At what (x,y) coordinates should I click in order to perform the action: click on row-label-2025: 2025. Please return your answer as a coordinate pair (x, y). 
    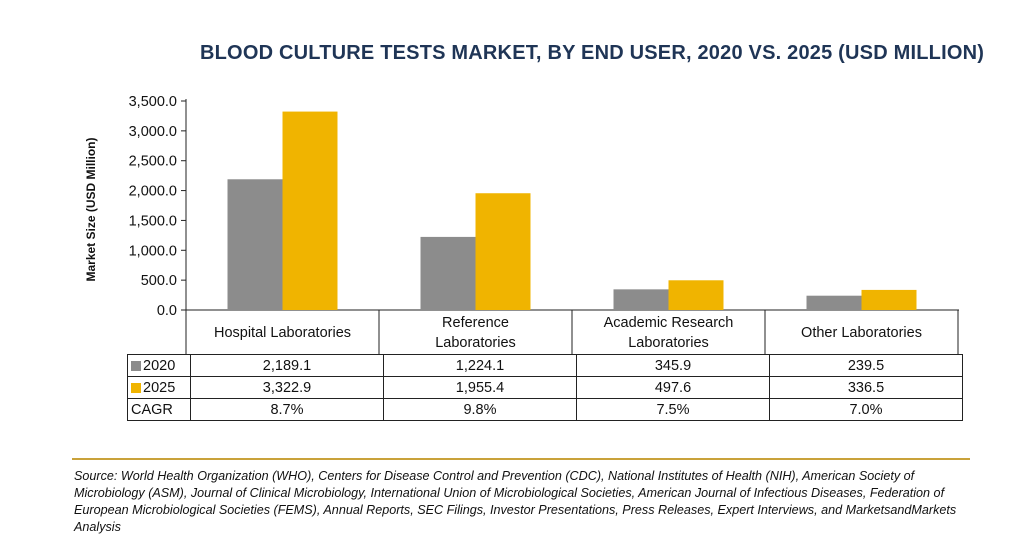
    Looking at the image, I should click on (159, 387).